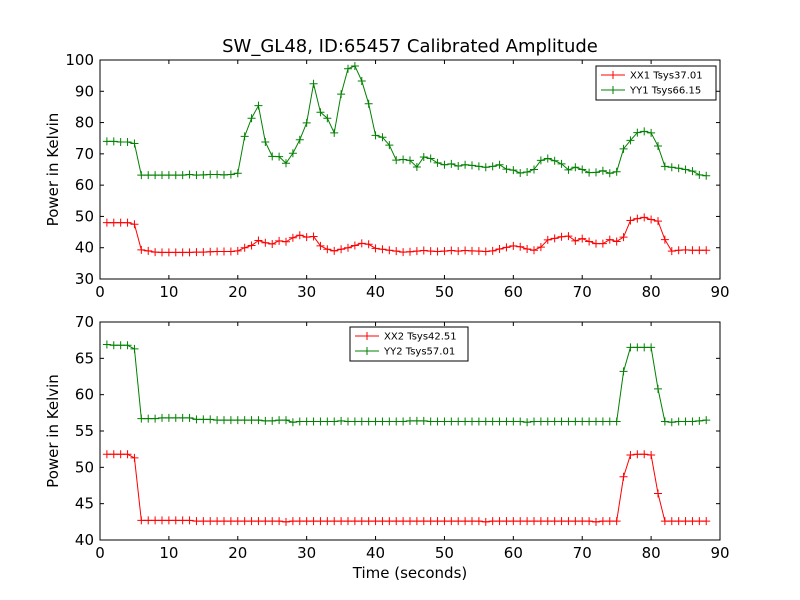 Image resolution: width=800 pixels, height=600 pixels. Describe the element at coordinates (100, 292) in the screenshot. I see `x-tick-label: 0` at that location.